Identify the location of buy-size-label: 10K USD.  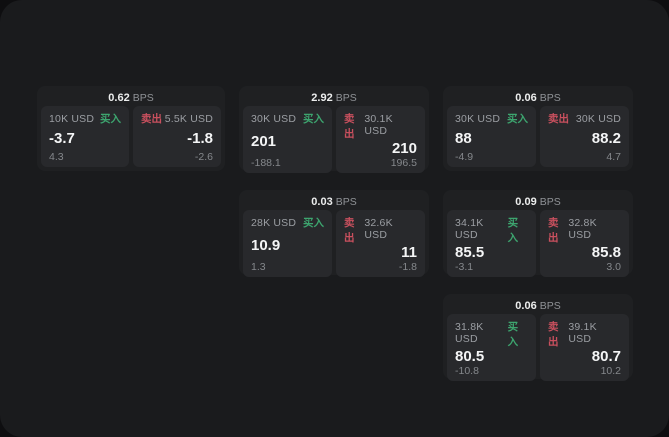
(72, 119).